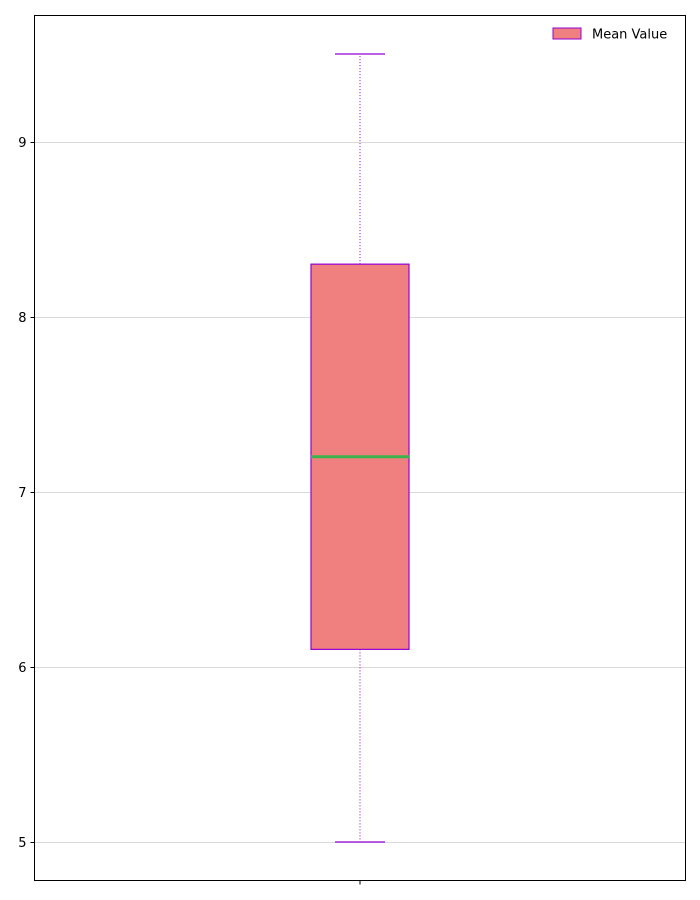 The image size is (700, 900). I want to click on legend-label: Mean Value, so click(629, 35).